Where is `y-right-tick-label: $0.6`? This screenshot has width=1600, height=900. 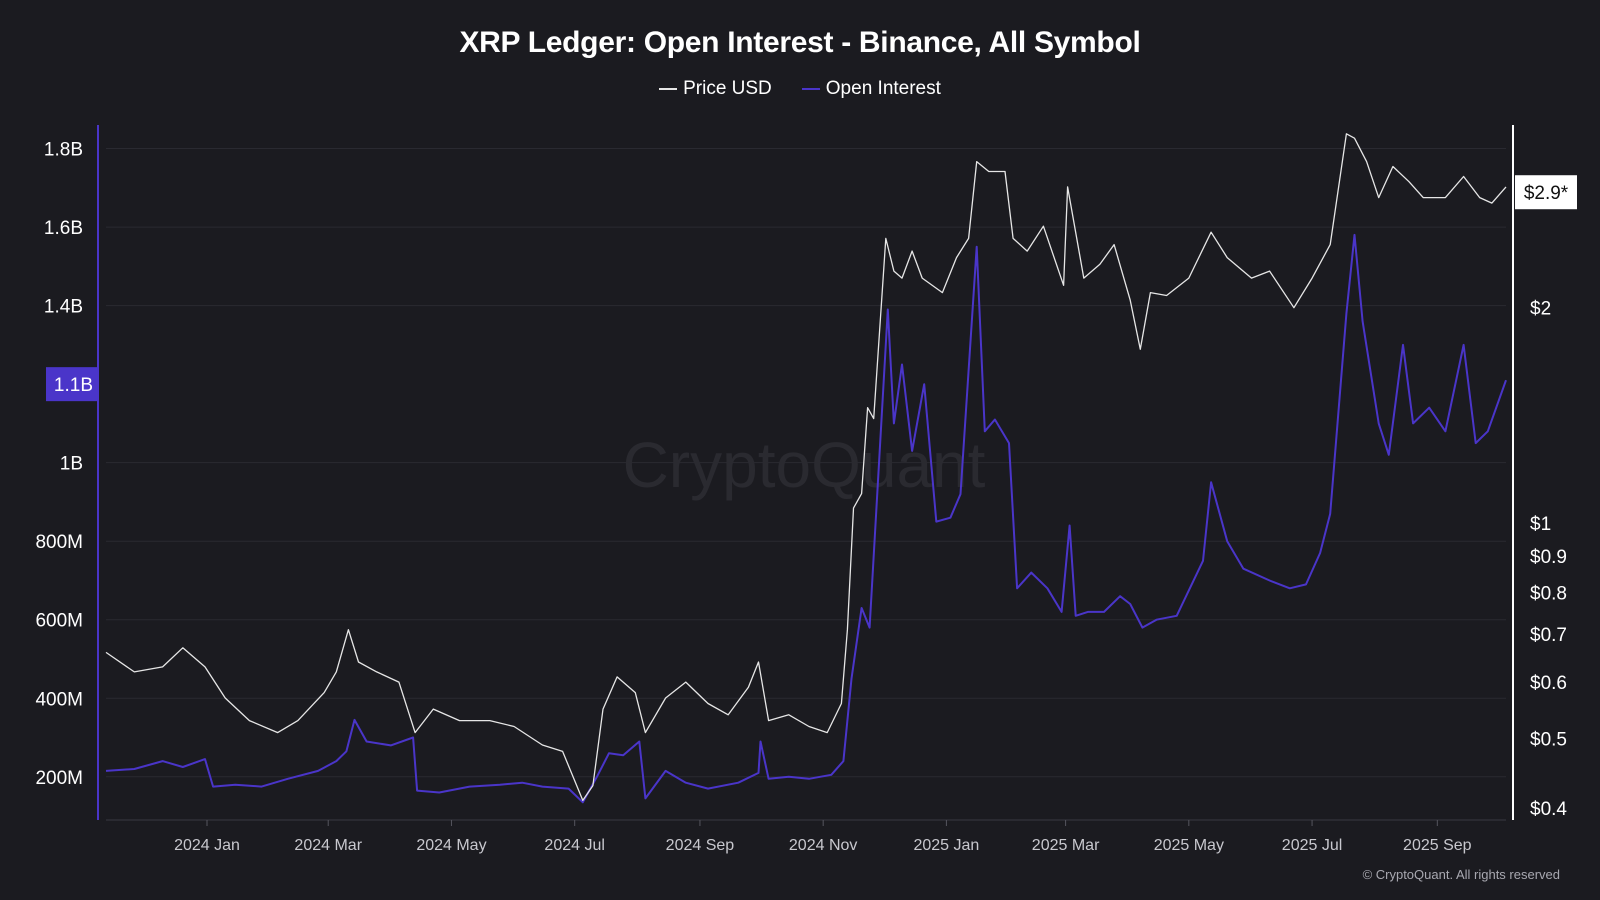 y-right-tick-label: $0.6 is located at coordinates (1548, 683).